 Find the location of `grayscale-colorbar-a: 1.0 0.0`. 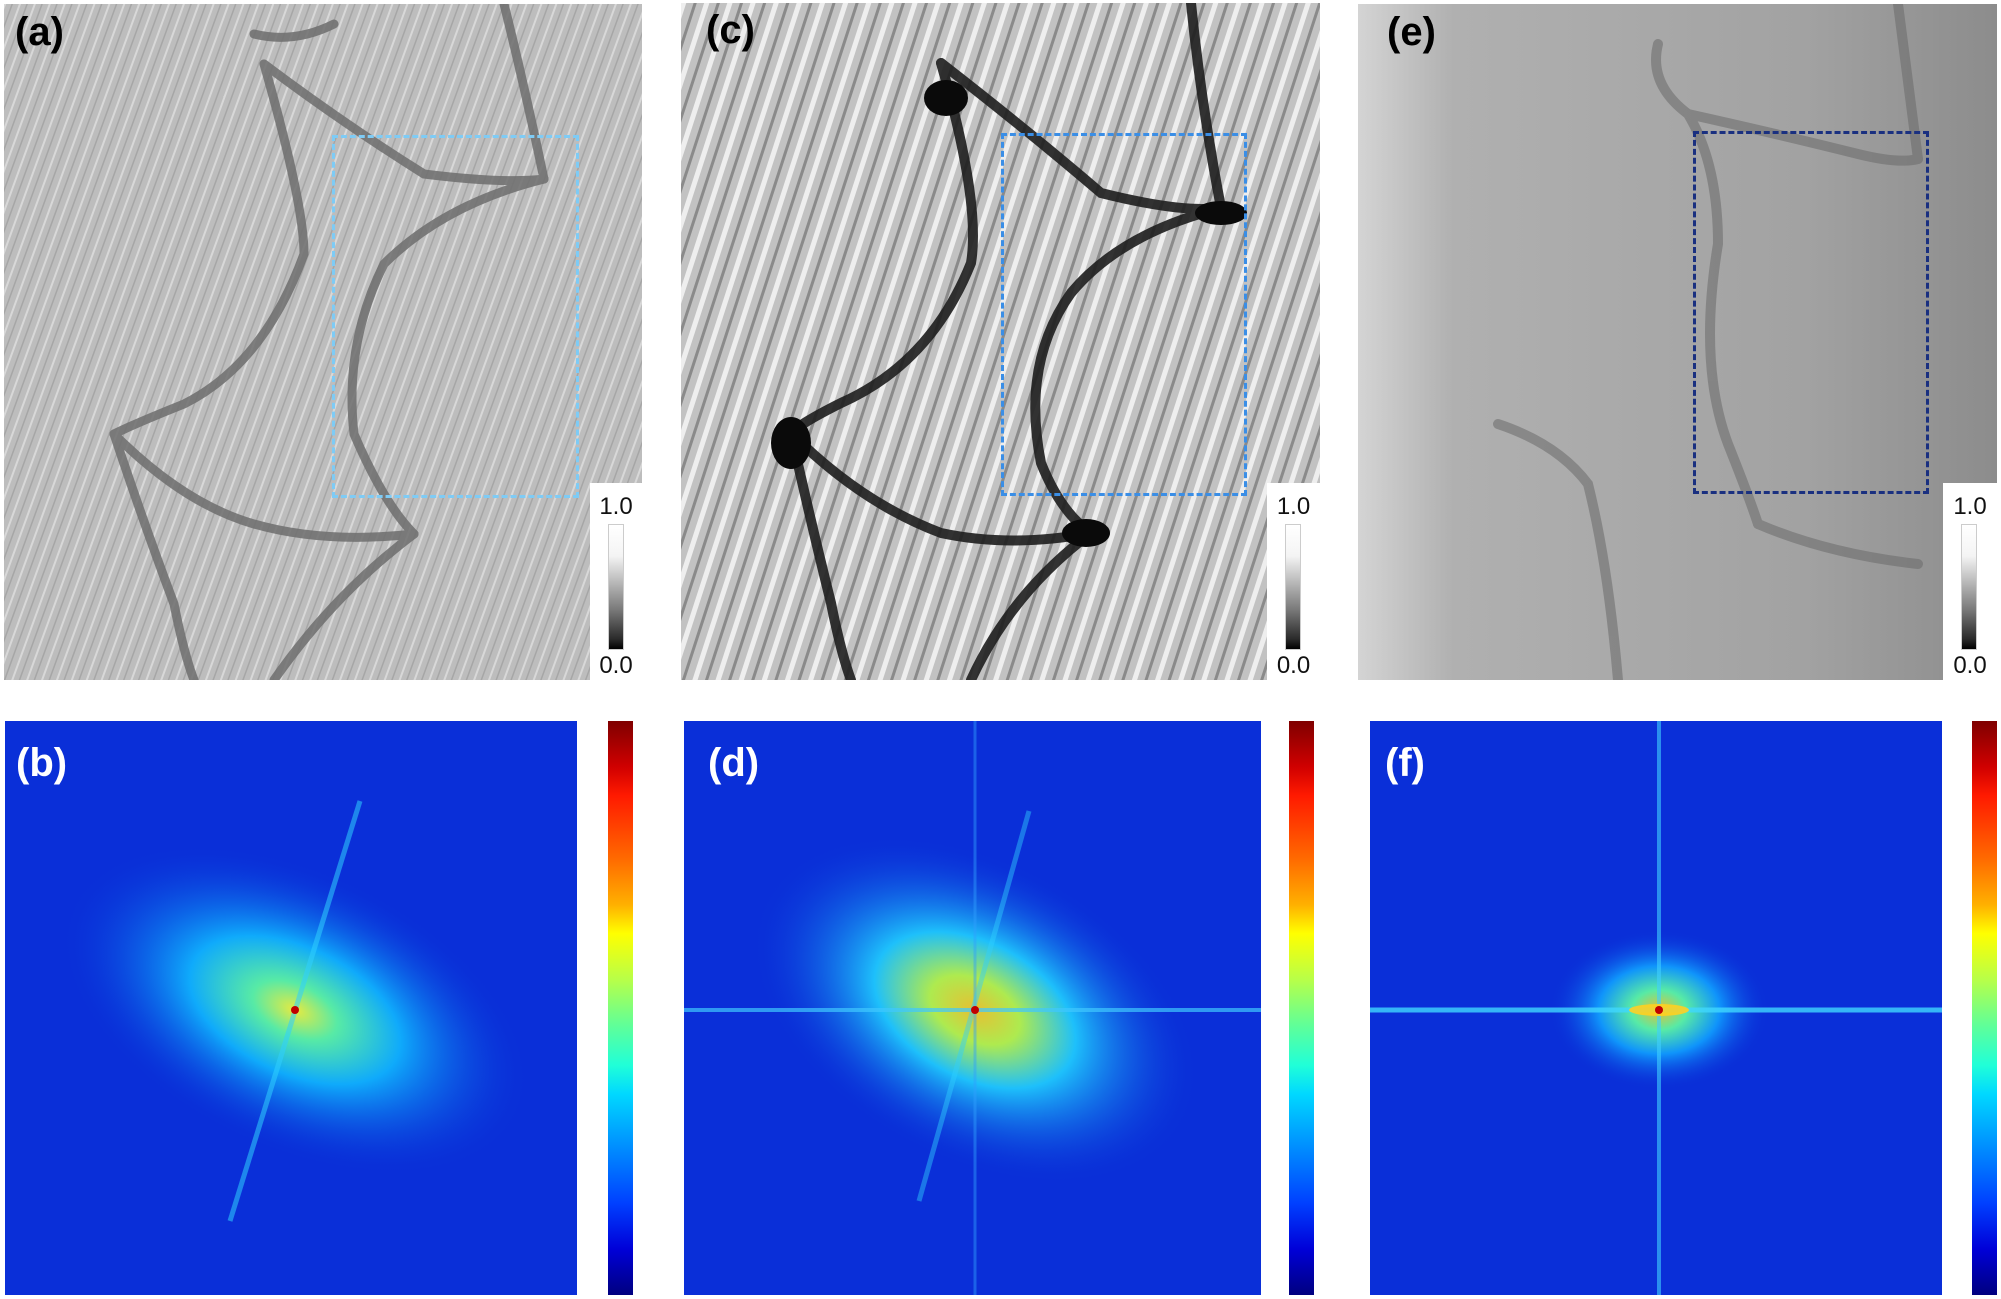

grayscale-colorbar-a: 1.0 0.0 is located at coordinates (616, 581).